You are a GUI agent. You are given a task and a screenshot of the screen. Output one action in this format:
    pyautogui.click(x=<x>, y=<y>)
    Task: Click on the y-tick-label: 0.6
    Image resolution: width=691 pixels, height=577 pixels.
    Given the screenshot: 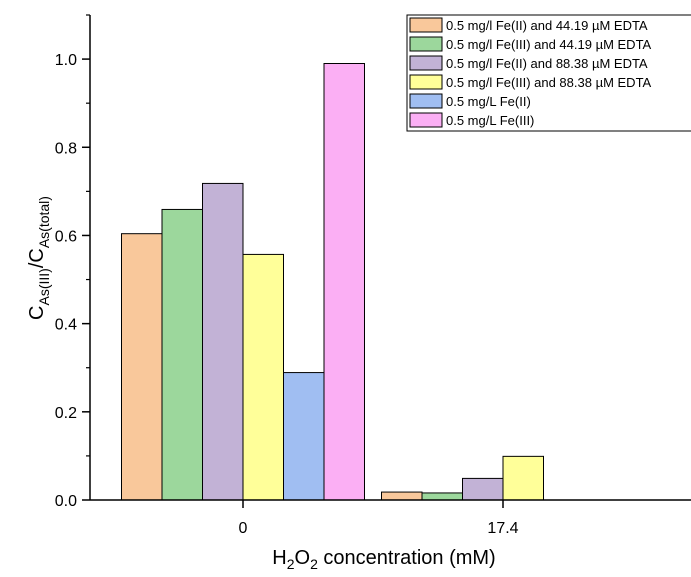 What is the action you would take?
    pyautogui.click(x=66, y=236)
    